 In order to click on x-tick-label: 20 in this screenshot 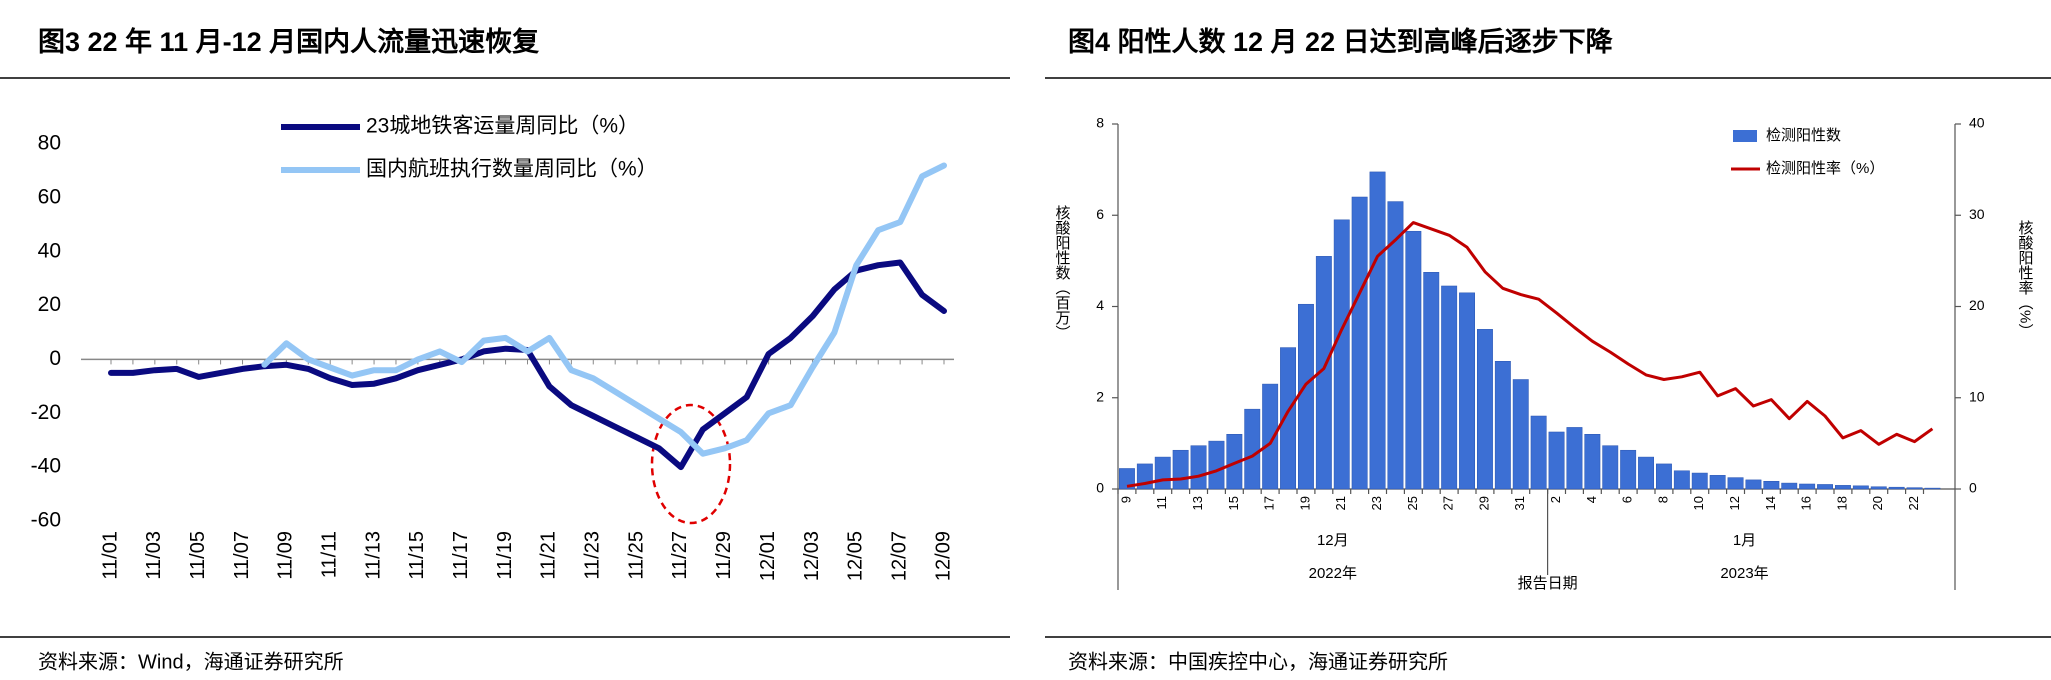, I will do `click(1877, 503)`.